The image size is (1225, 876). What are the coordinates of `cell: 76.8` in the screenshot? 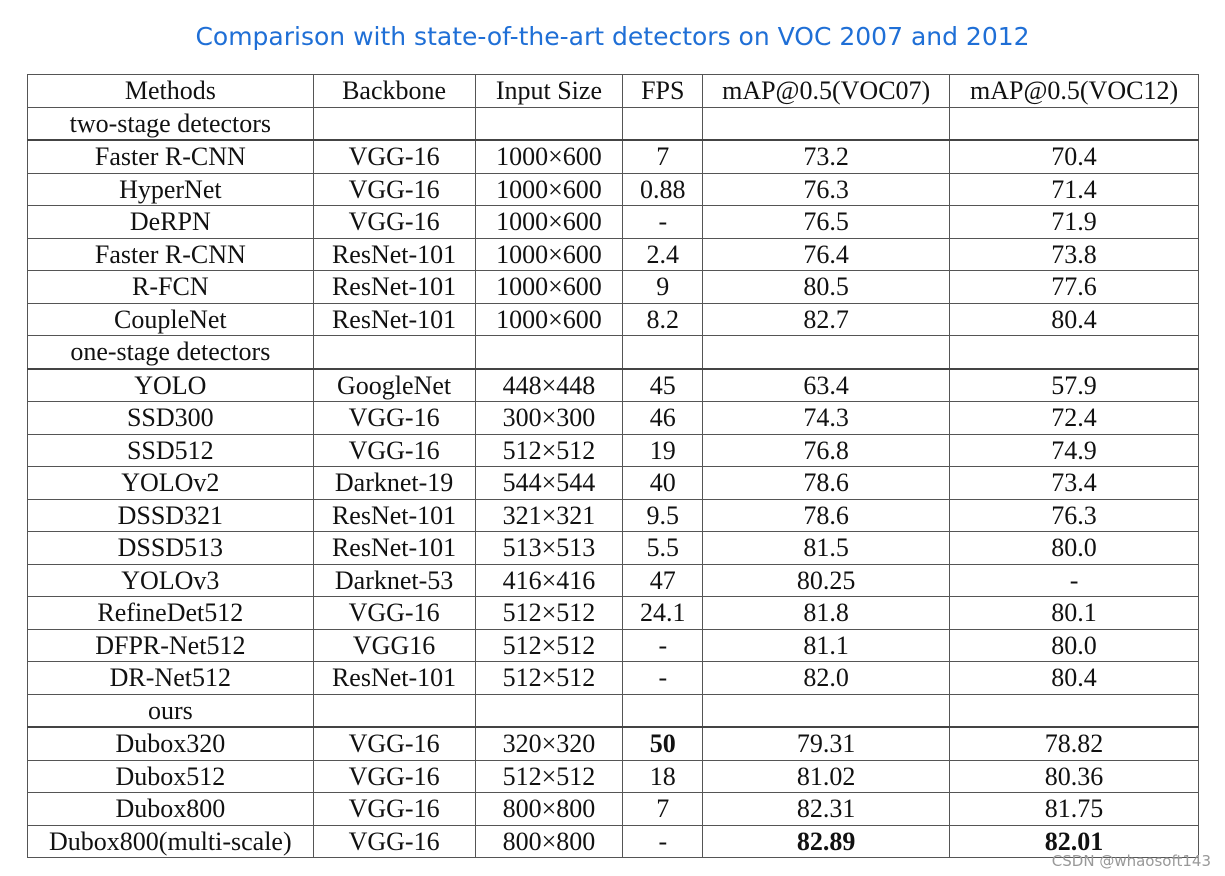 It's located at (826, 450).